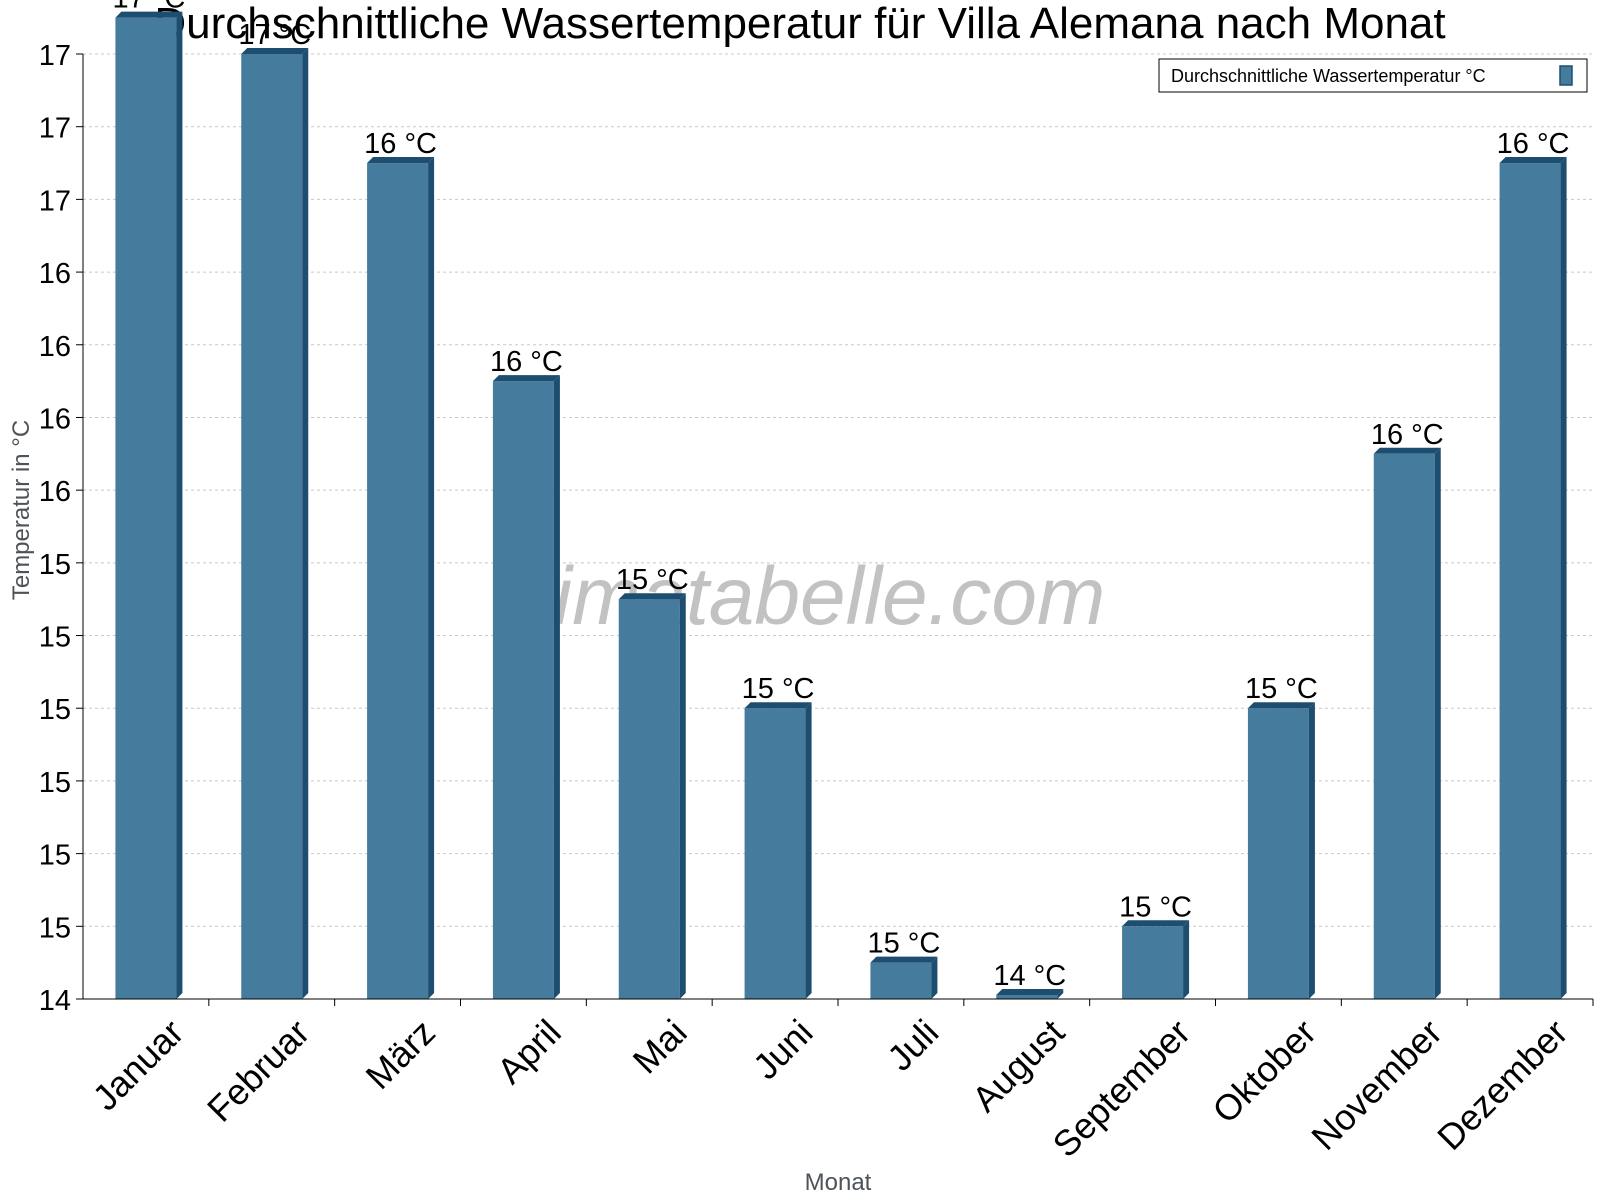 The width and height of the screenshot is (1600, 1200). Describe the element at coordinates (912, 1044) in the screenshot. I see `x-tick-label: Juli` at that location.